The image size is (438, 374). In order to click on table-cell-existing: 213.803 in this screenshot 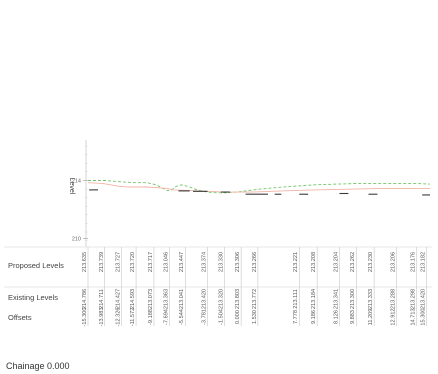, I will do `click(238, 299)`.